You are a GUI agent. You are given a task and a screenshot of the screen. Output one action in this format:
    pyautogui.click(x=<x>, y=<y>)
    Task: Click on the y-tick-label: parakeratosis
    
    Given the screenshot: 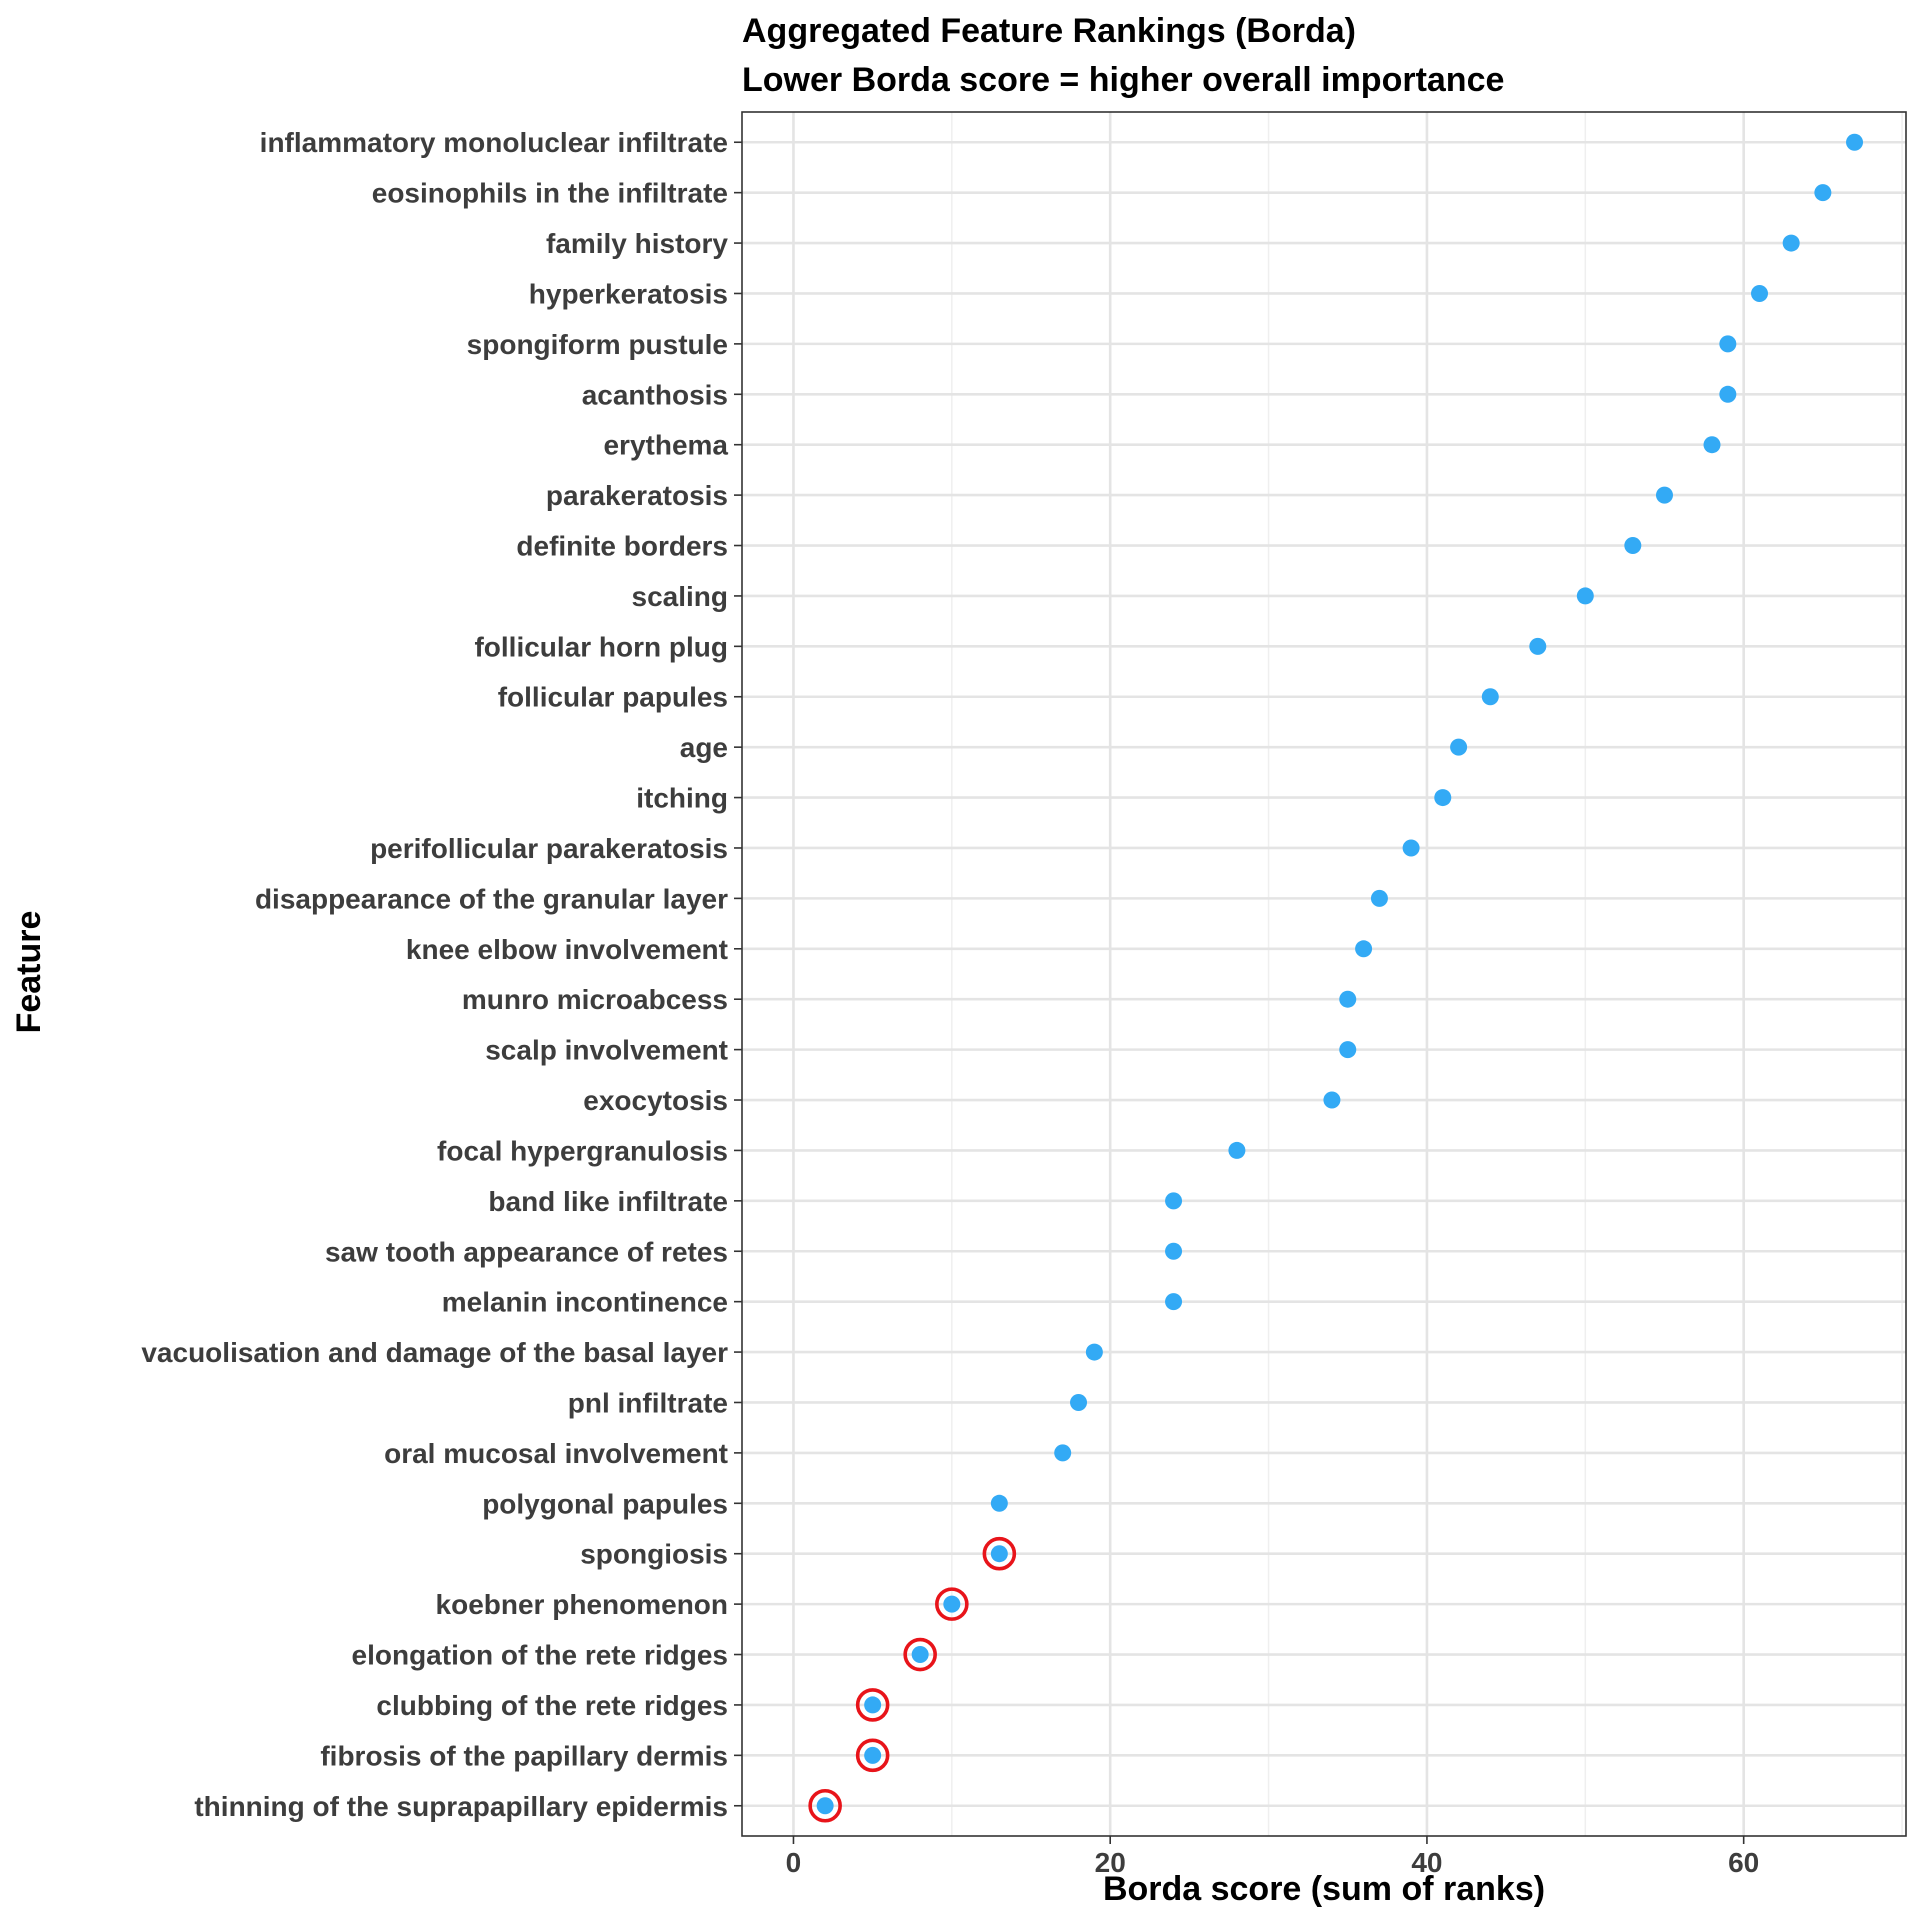 What is the action you would take?
    pyautogui.click(x=637, y=495)
    